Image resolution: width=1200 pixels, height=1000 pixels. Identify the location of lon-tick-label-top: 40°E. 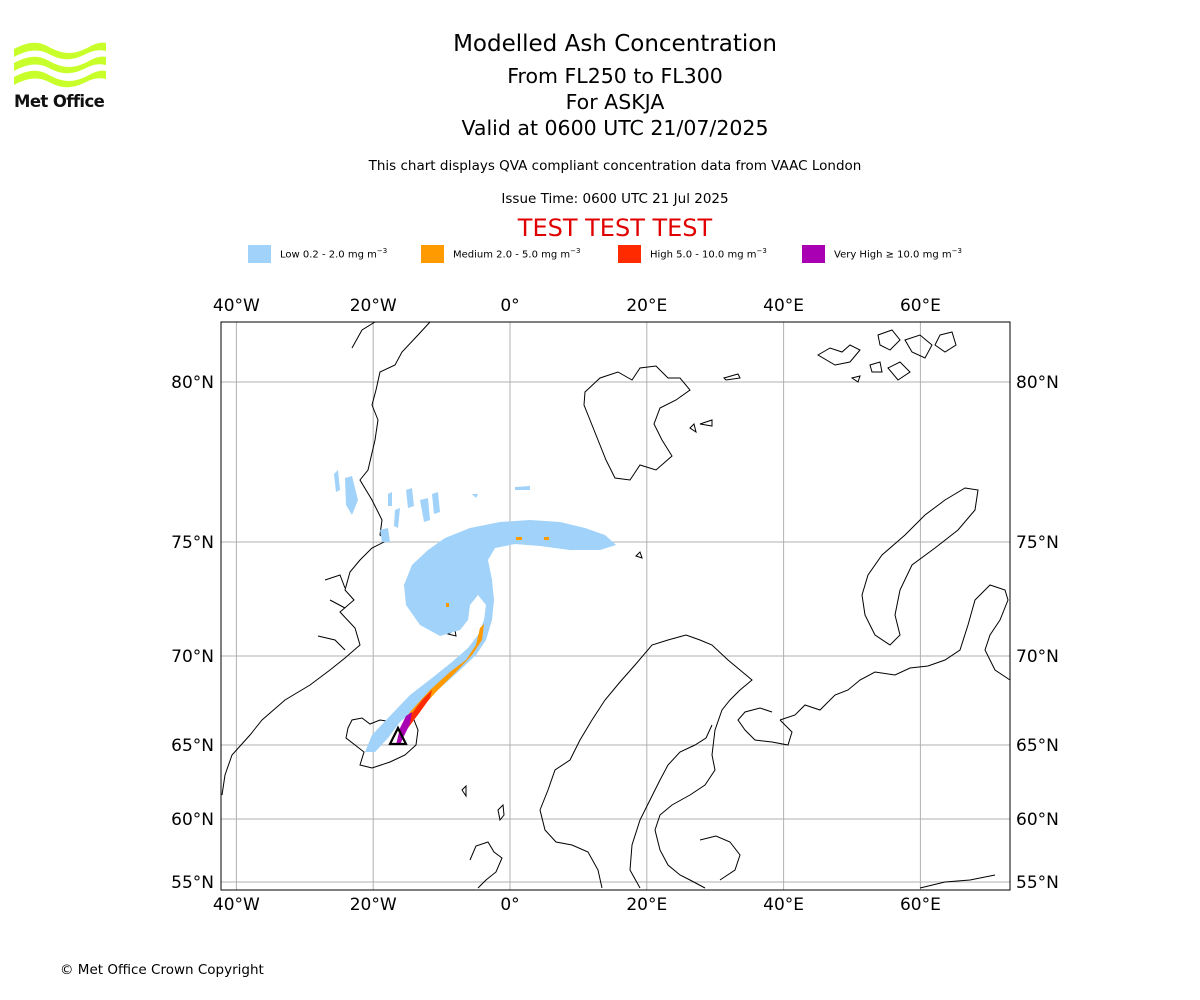
(783, 306).